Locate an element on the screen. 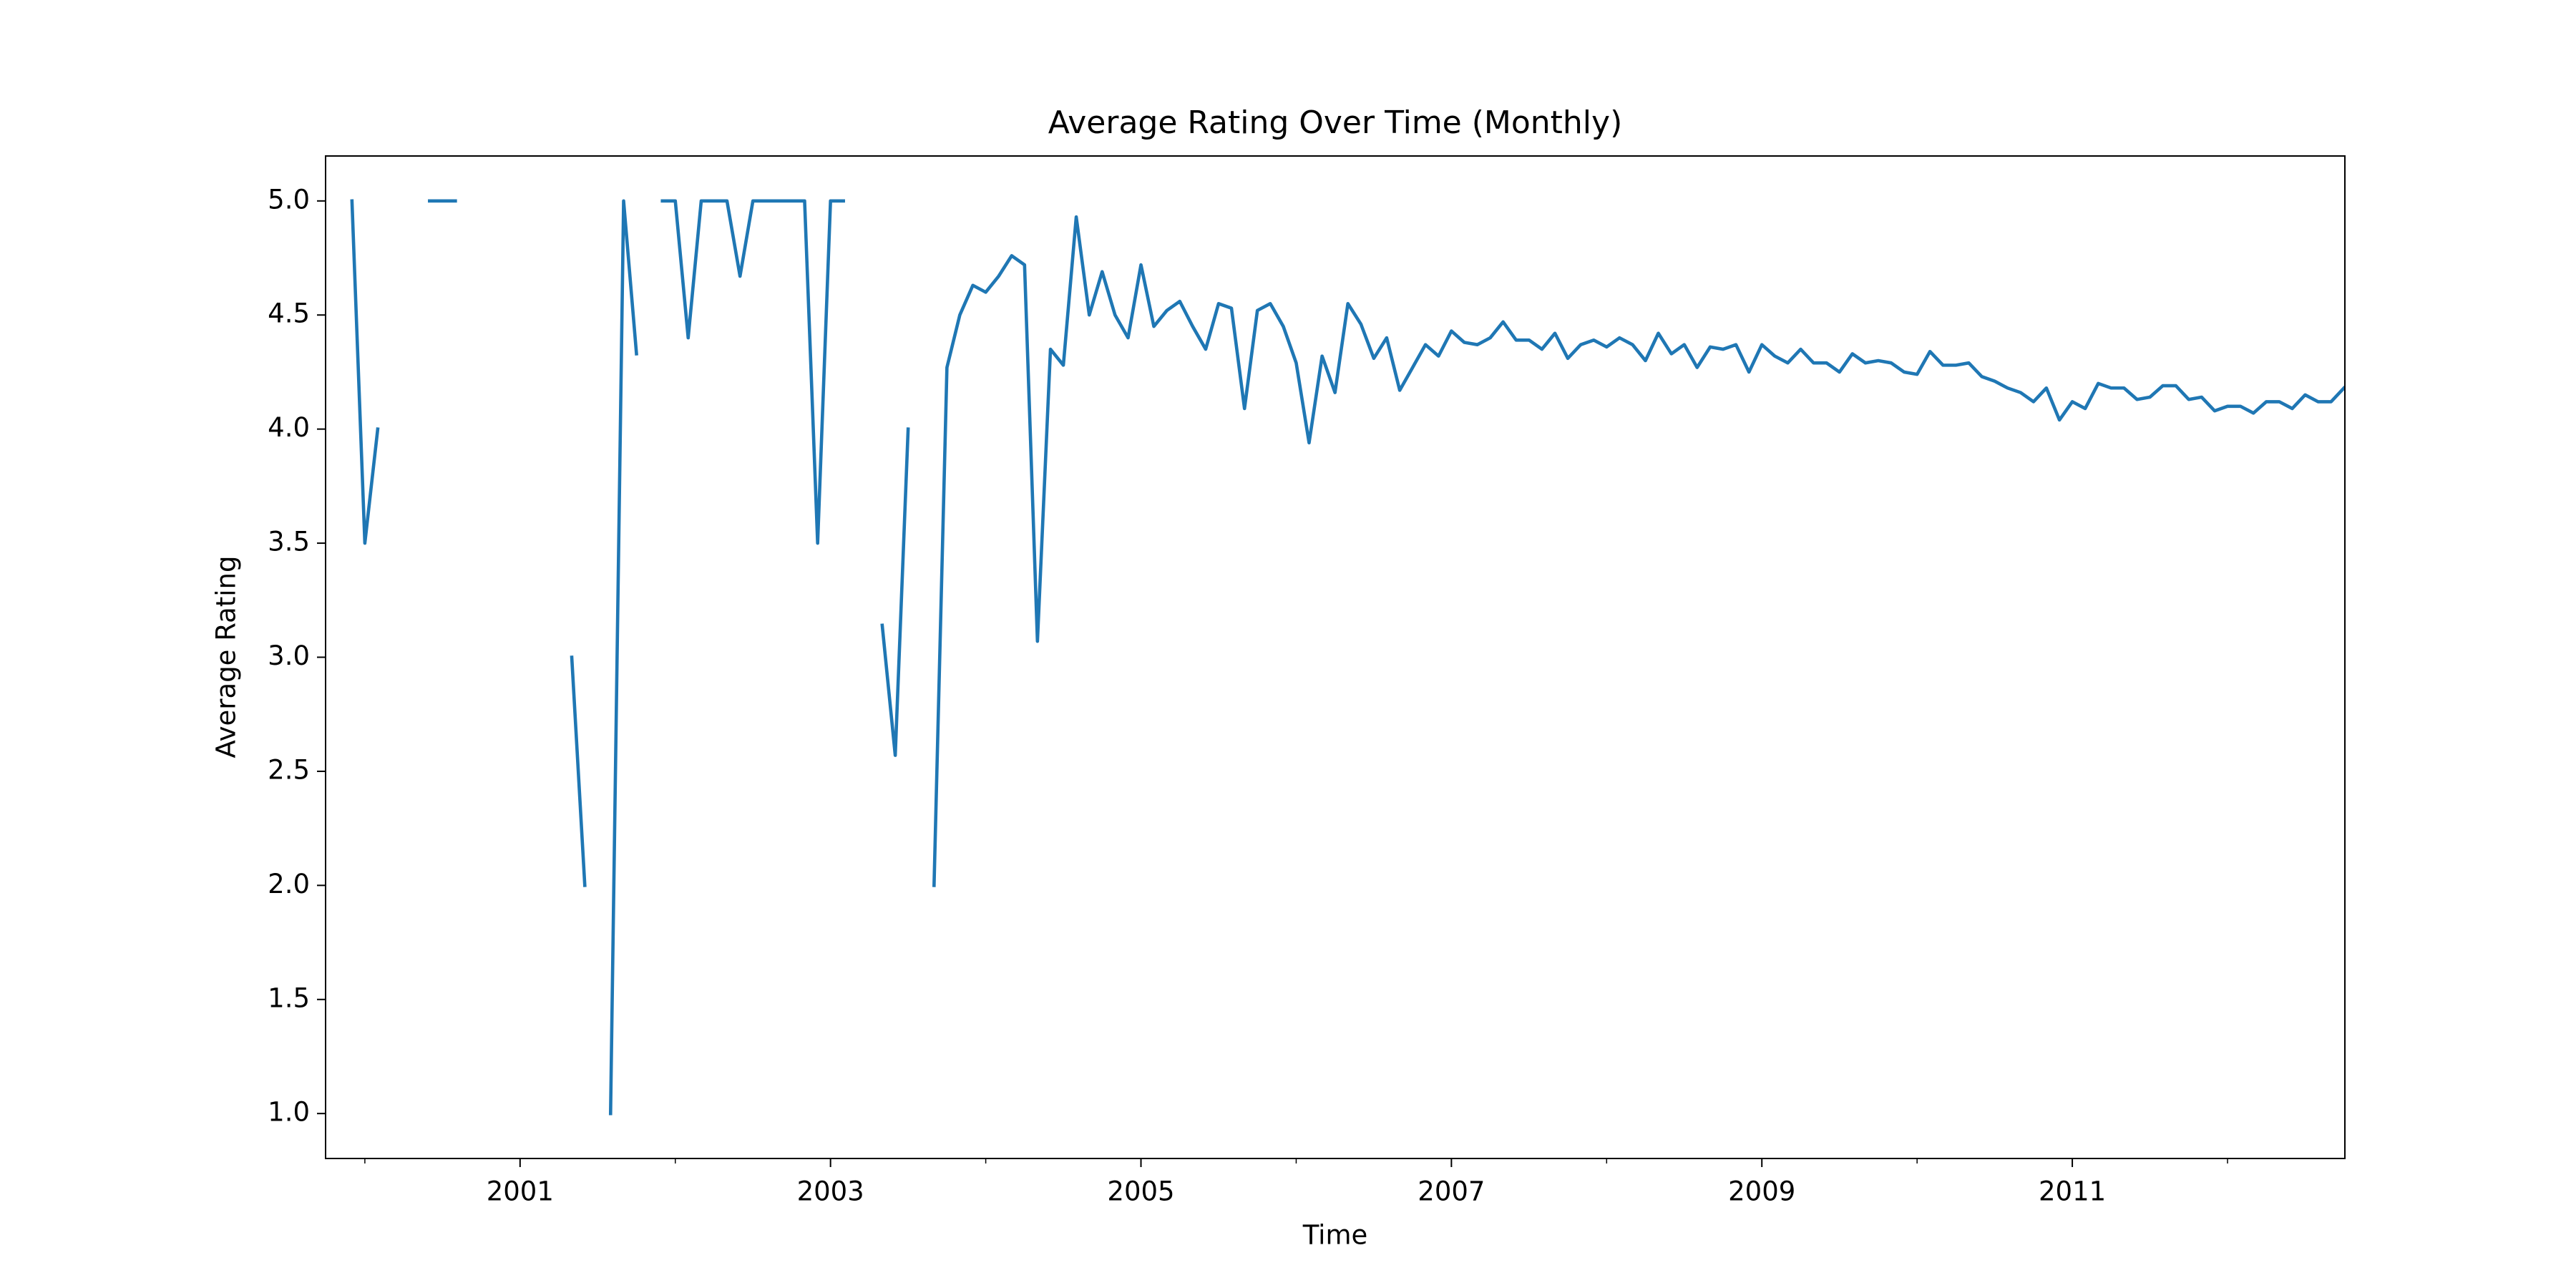  chart-title: Average Rating Over Time (Monthly) is located at coordinates (1335, 122).